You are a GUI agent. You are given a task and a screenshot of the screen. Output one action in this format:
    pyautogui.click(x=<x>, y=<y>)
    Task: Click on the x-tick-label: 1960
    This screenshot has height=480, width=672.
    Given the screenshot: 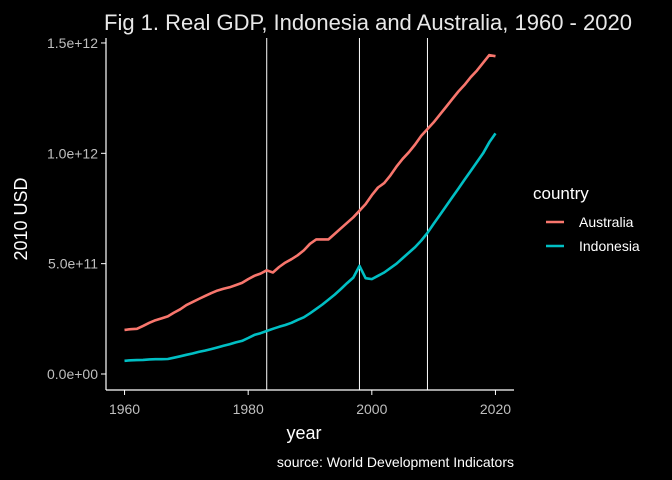 What is the action you would take?
    pyautogui.click(x=124, y=409)
    